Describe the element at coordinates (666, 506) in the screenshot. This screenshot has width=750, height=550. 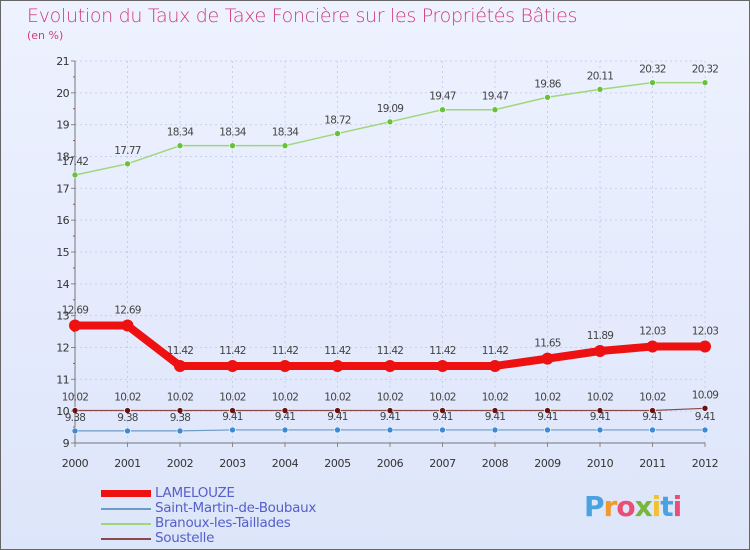
I see `logo-letter: t` at that location.